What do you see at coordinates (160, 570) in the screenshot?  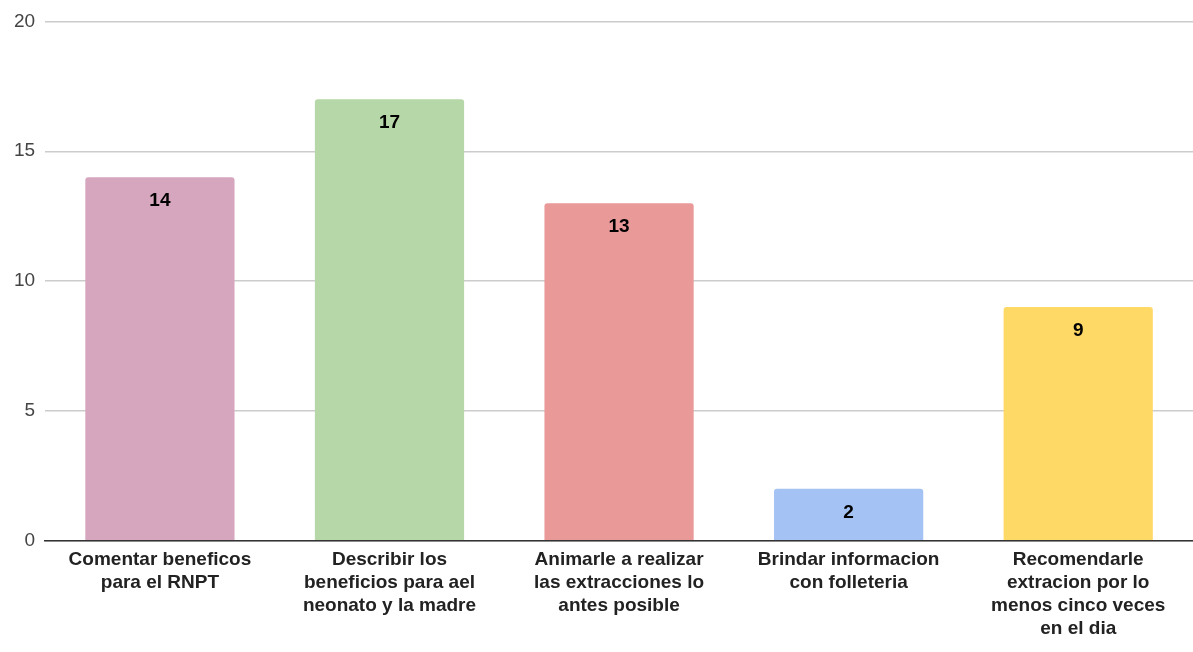 I see `x-tick-label: Comentar beneficos para el RNPT` at bounding box center [160, 570].